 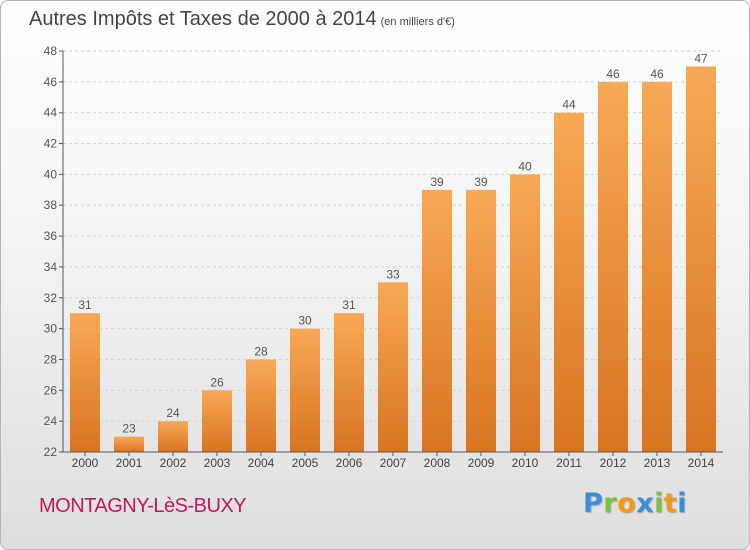 I want to click on x-tick-label: 2002, so click(x=173, y=463).